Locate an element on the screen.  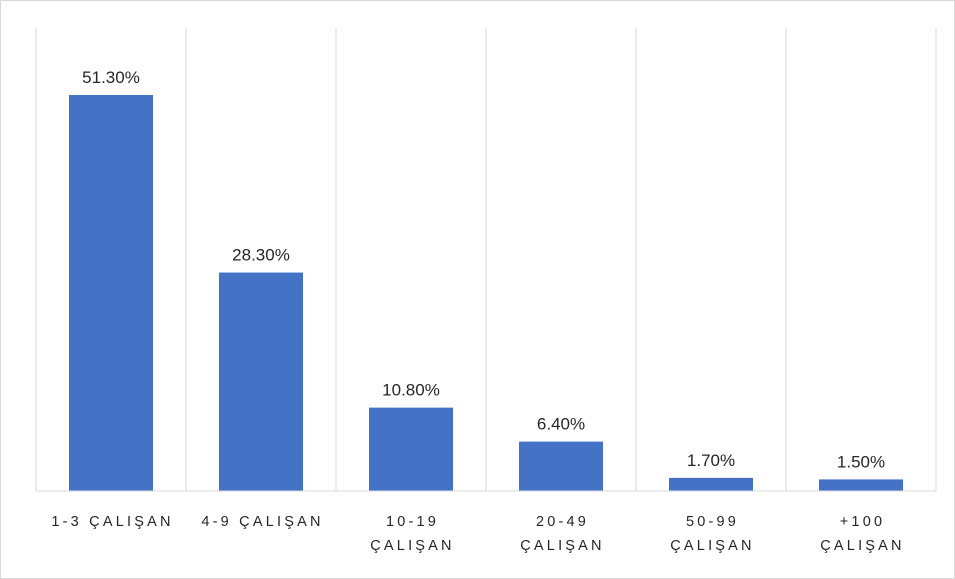
category-label: +100 is located at coordinates (862, 522).